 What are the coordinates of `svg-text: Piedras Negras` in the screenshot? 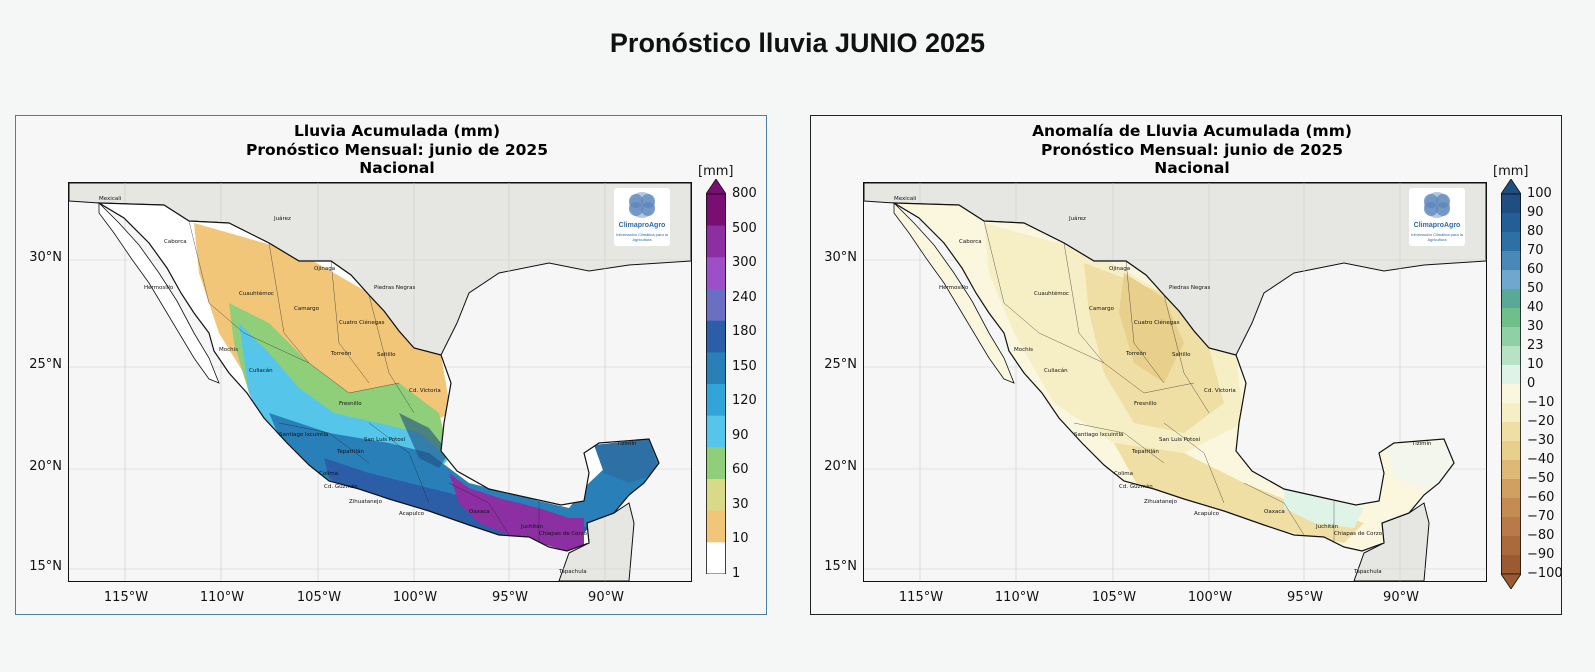 It's located at (1189, 288).